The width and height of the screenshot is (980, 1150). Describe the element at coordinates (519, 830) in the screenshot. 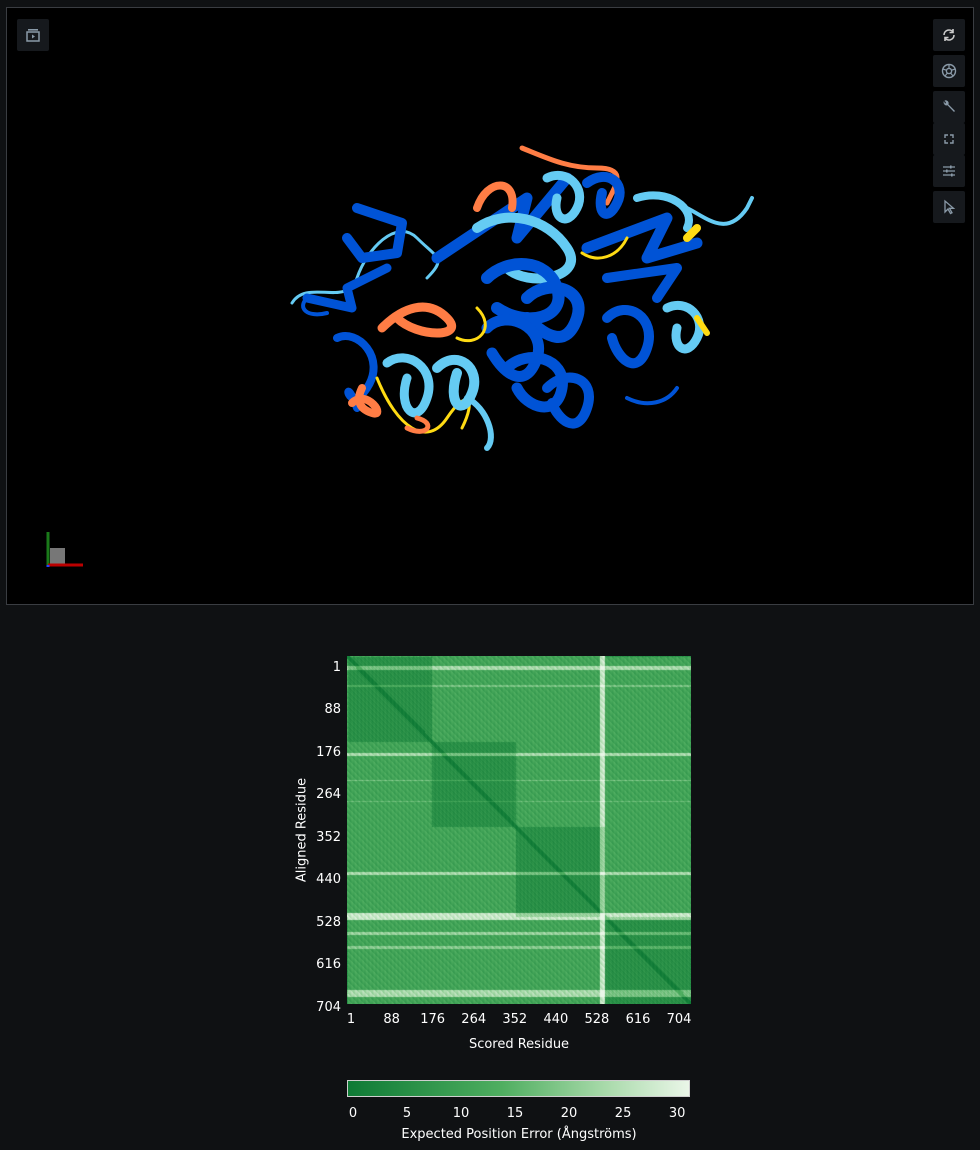

I see `pae-heatmap` at that location.